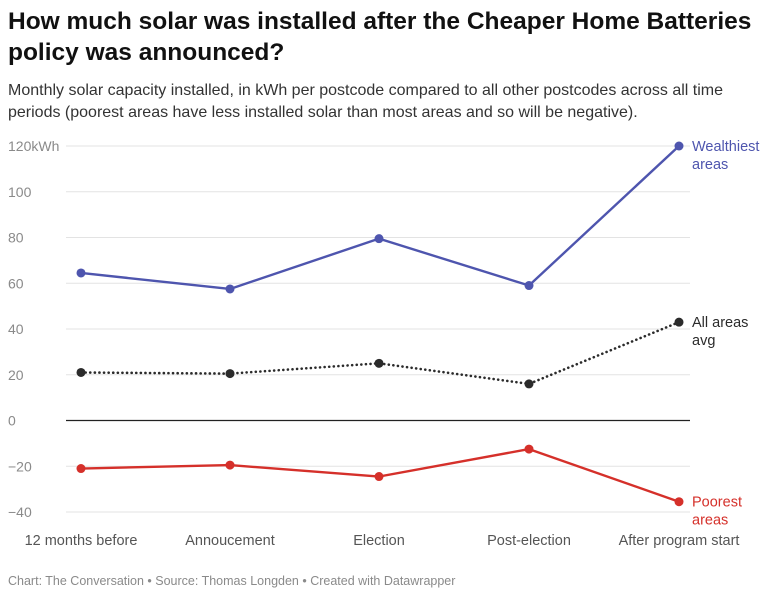 This screenshot has width=768, height=597. What do you see at coordinates (720, 323) in the screenshot?
I see `series-label: All areas` at bounding box center [720, 323].